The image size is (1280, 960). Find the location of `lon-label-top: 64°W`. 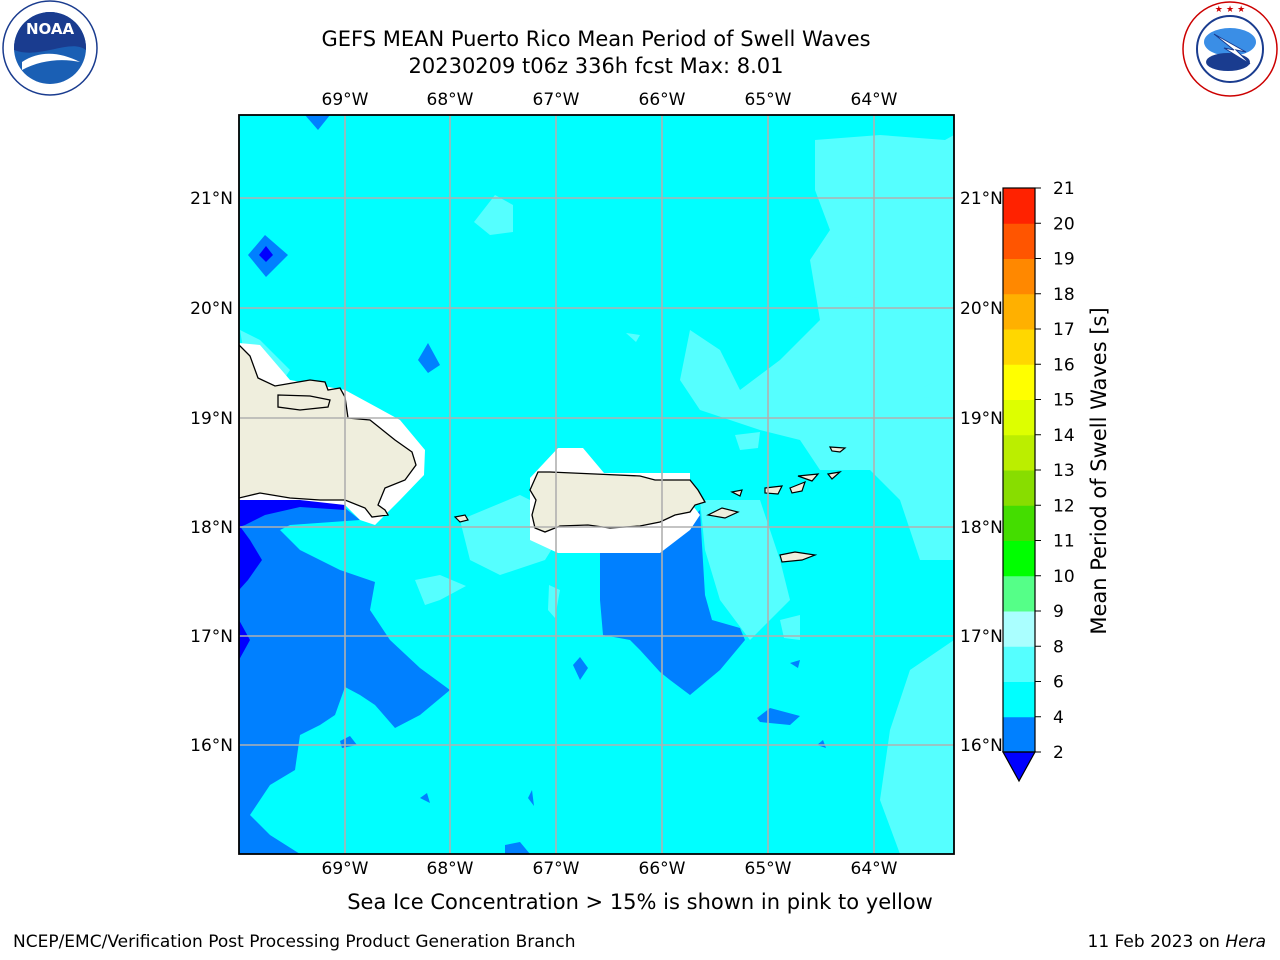

lon-label-top: 64°W is located at coordinates (874, 100).